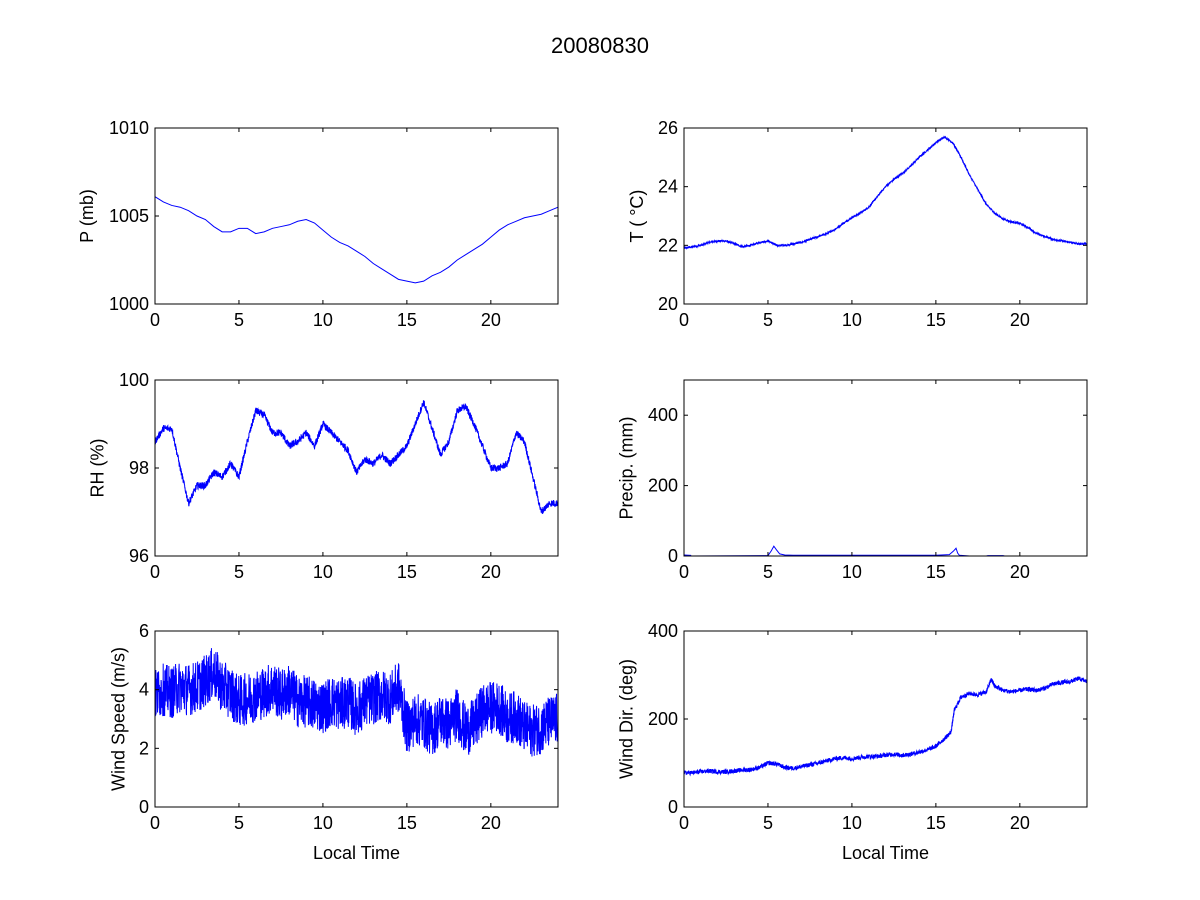 This screenshot has height=900, width=1200. What do you see at coordinates (637, 216) in the screenshot?
I see `y-axis-label: T ( °C)` at bounding box center [637, 216].